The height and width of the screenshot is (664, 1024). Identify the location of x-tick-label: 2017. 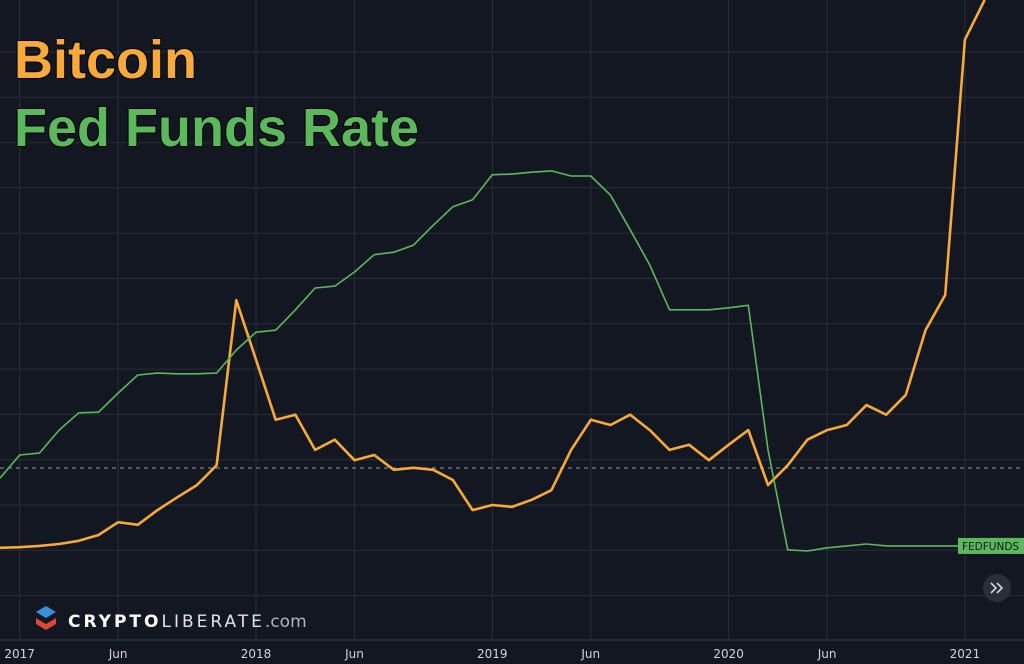
(19, 654).